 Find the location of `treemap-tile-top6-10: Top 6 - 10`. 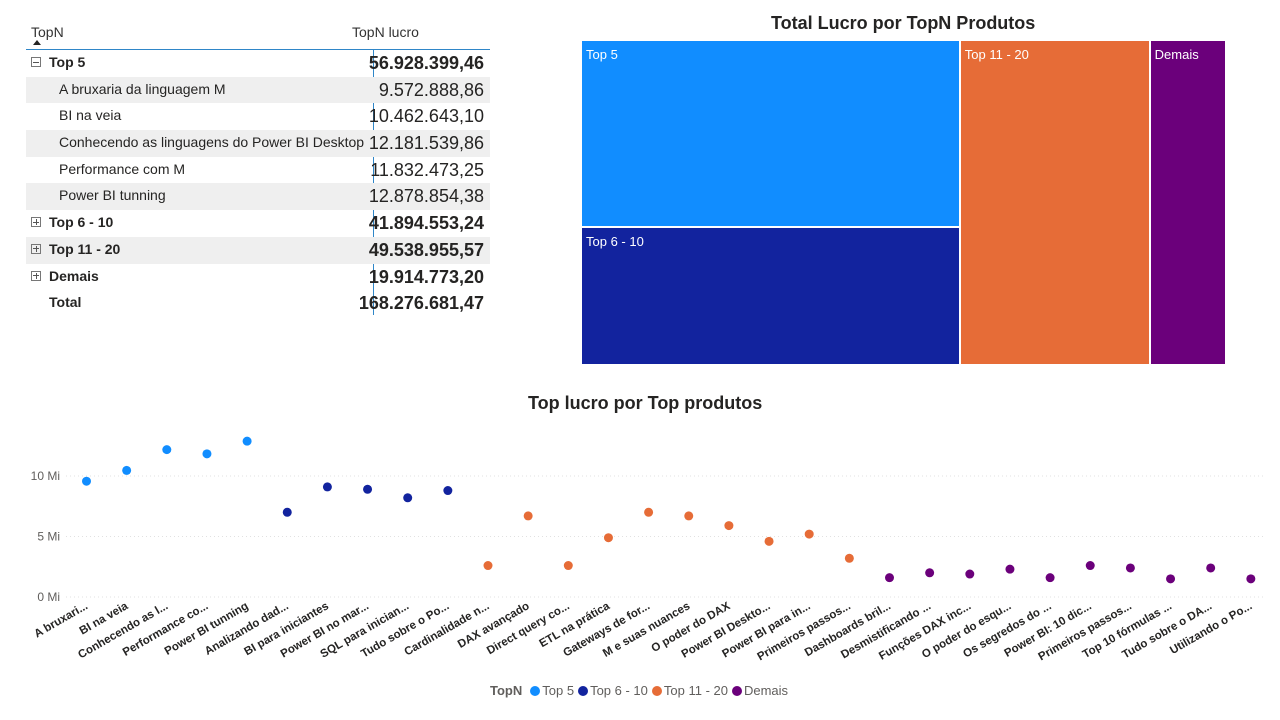

treemap-tile-top6-10: Top 6 - 10 is located at coordinates (770, 296).